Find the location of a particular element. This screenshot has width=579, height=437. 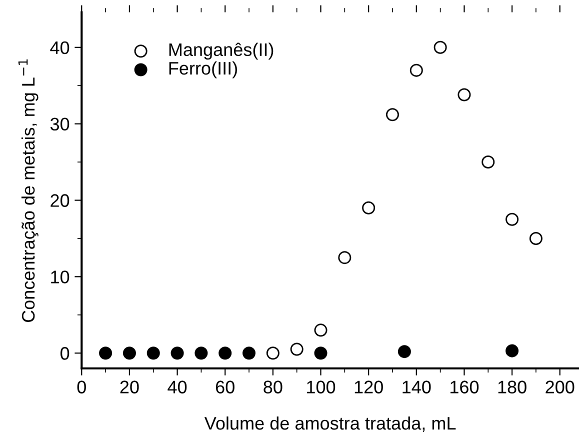

x-tick-label: 180 is located at coordinates (512, 387).